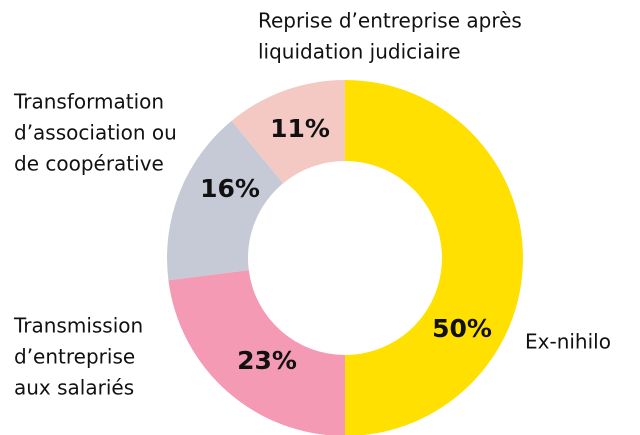  I want to click on category-label: de coopérative, so click(89, 164).